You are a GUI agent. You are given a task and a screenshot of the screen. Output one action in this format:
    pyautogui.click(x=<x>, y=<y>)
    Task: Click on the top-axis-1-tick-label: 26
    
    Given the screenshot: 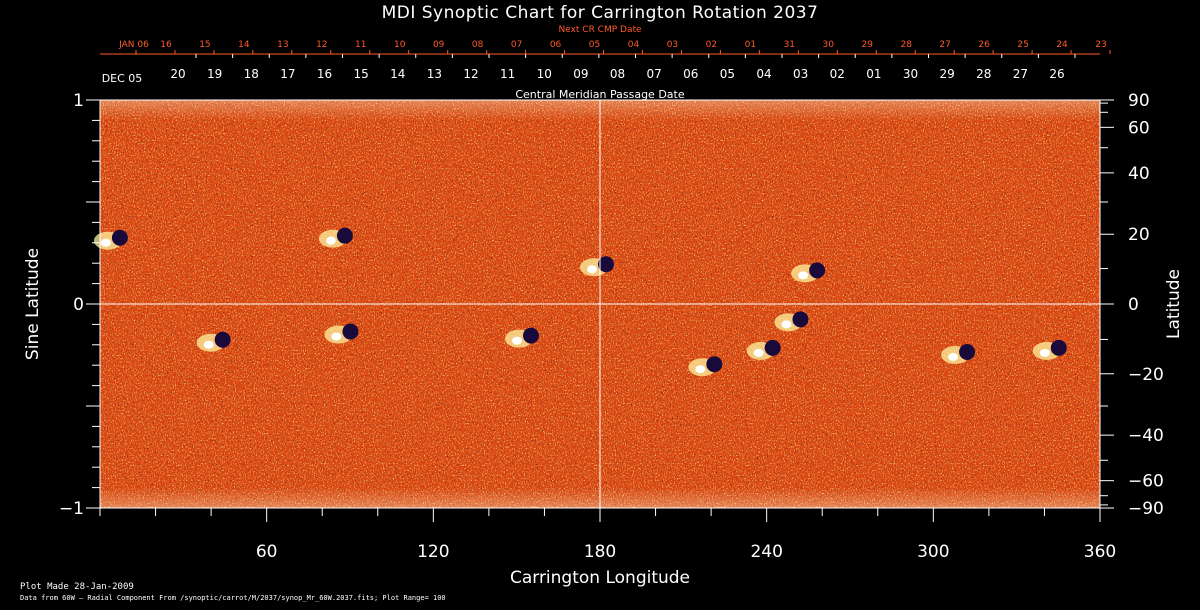 What is the action you would take?
    pyautogui.click(x=984, y=45)
    